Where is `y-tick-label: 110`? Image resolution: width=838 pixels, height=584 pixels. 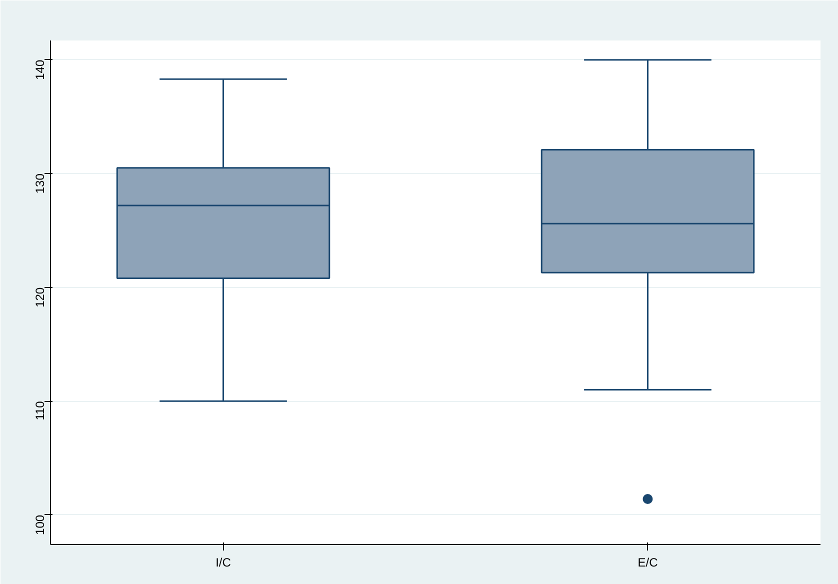
y-tick-label: 110 is located at coordinates (40, 410).